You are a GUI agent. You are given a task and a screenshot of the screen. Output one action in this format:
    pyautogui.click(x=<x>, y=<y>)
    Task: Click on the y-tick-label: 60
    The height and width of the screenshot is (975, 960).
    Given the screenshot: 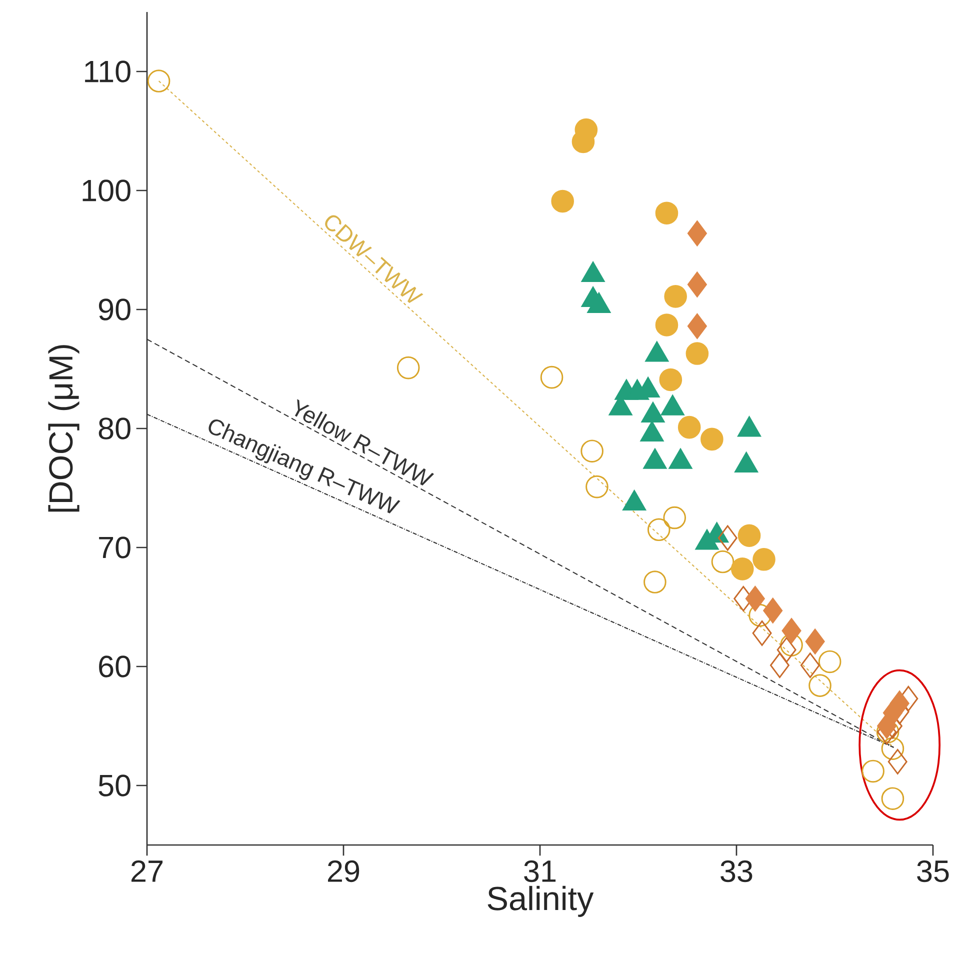 What is the action you would take?
    pyautogui.click(x=114, y=667)
    